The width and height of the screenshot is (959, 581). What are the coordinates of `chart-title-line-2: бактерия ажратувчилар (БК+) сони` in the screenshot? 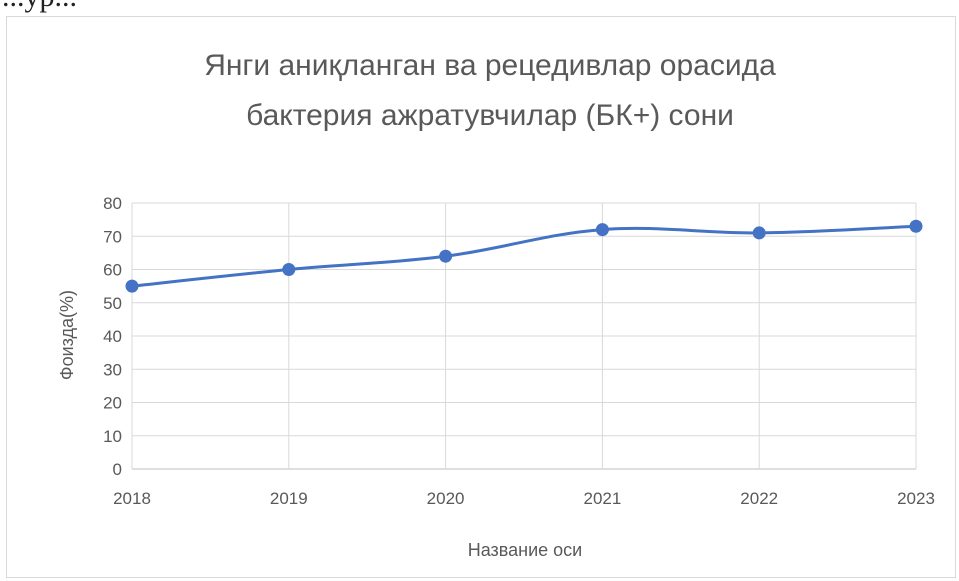 It's located at (490, 115).